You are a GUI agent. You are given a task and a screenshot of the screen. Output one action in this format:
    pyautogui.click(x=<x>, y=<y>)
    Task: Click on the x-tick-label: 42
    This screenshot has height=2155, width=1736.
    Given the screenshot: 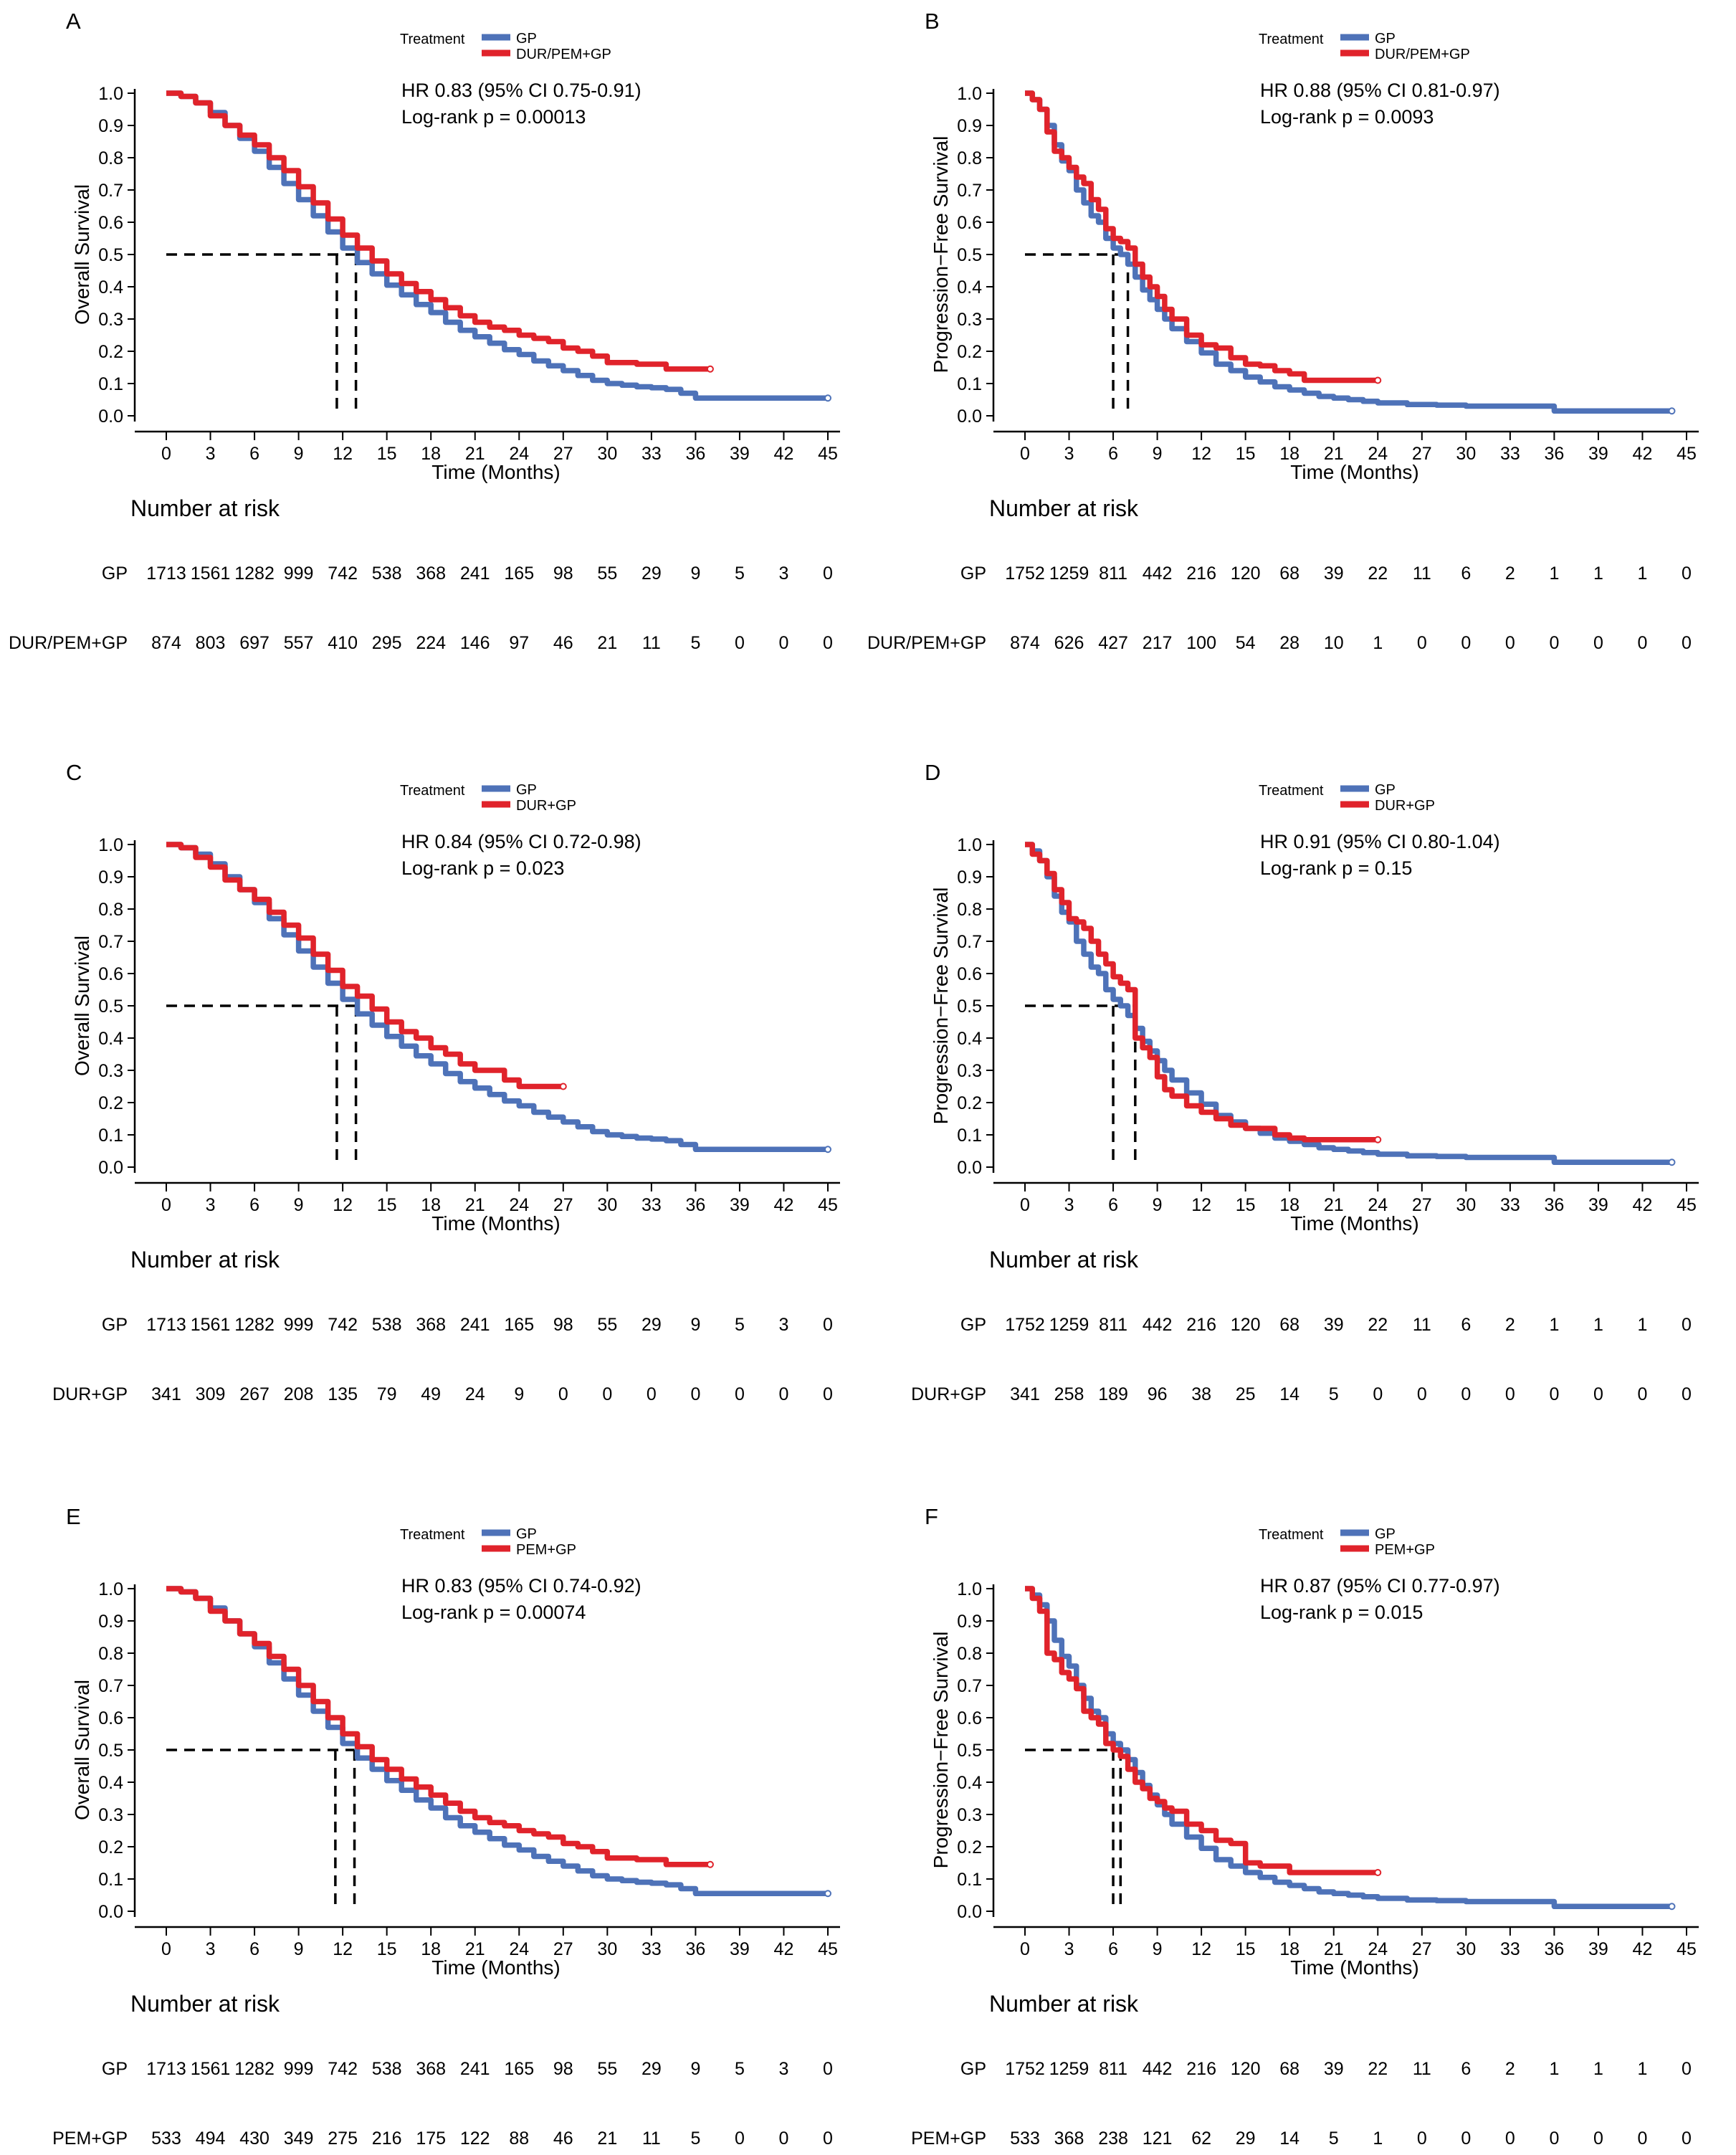 What is the action you would take?
    pyautogui.click(x=1643, y=1205)
    